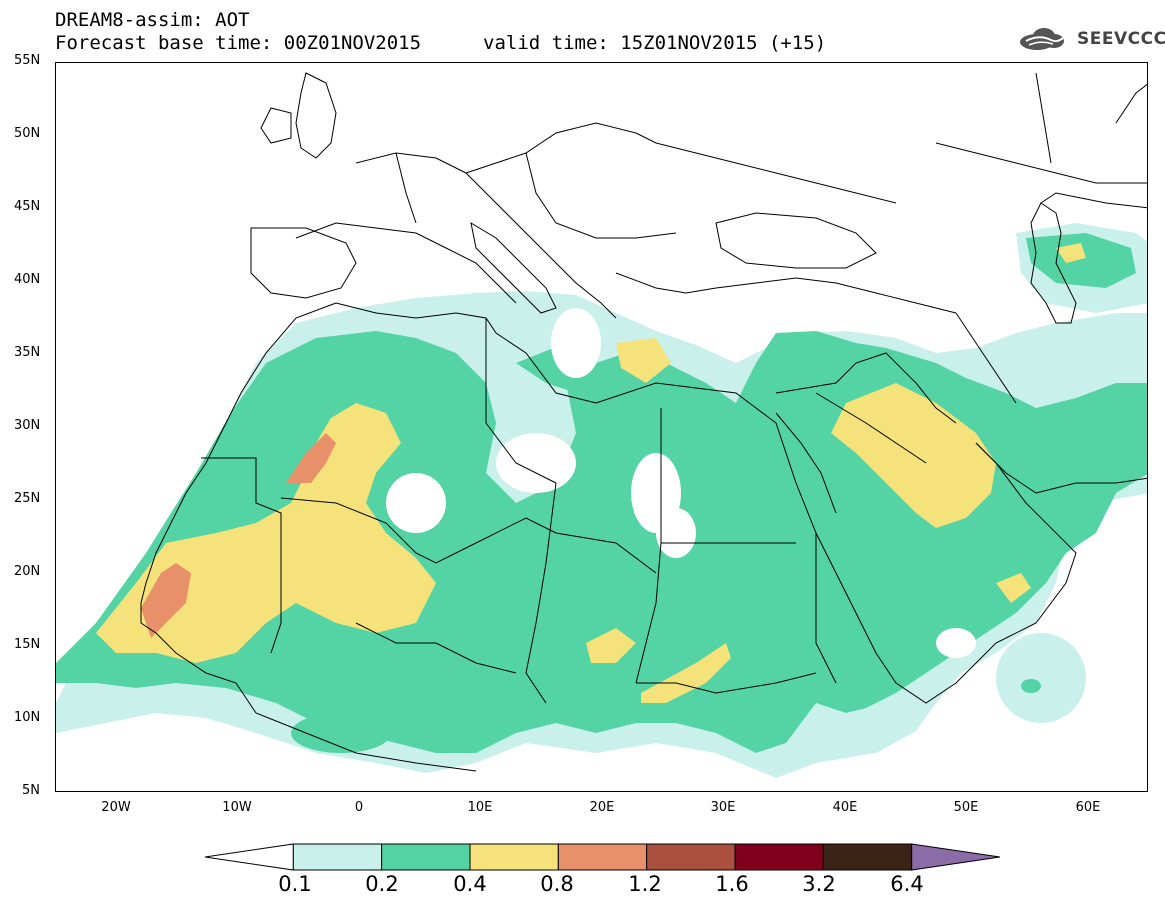 Image resolution: width=1165 pixels, height=905 pixels. What do you see at coordinates (966, 807) in the screenshot?
I see `lon-label-50e: 50E` at bounding box center [966, 807].